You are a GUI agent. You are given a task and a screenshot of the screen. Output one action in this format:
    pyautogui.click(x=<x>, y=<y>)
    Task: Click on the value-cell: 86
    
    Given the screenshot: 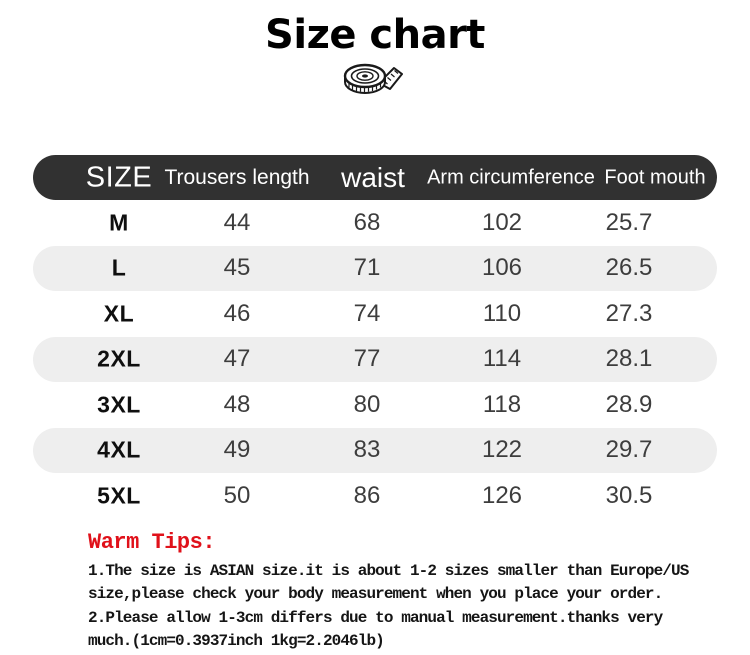 What is the action you would take?
    pyautogui.click(x=367, y=495)
    